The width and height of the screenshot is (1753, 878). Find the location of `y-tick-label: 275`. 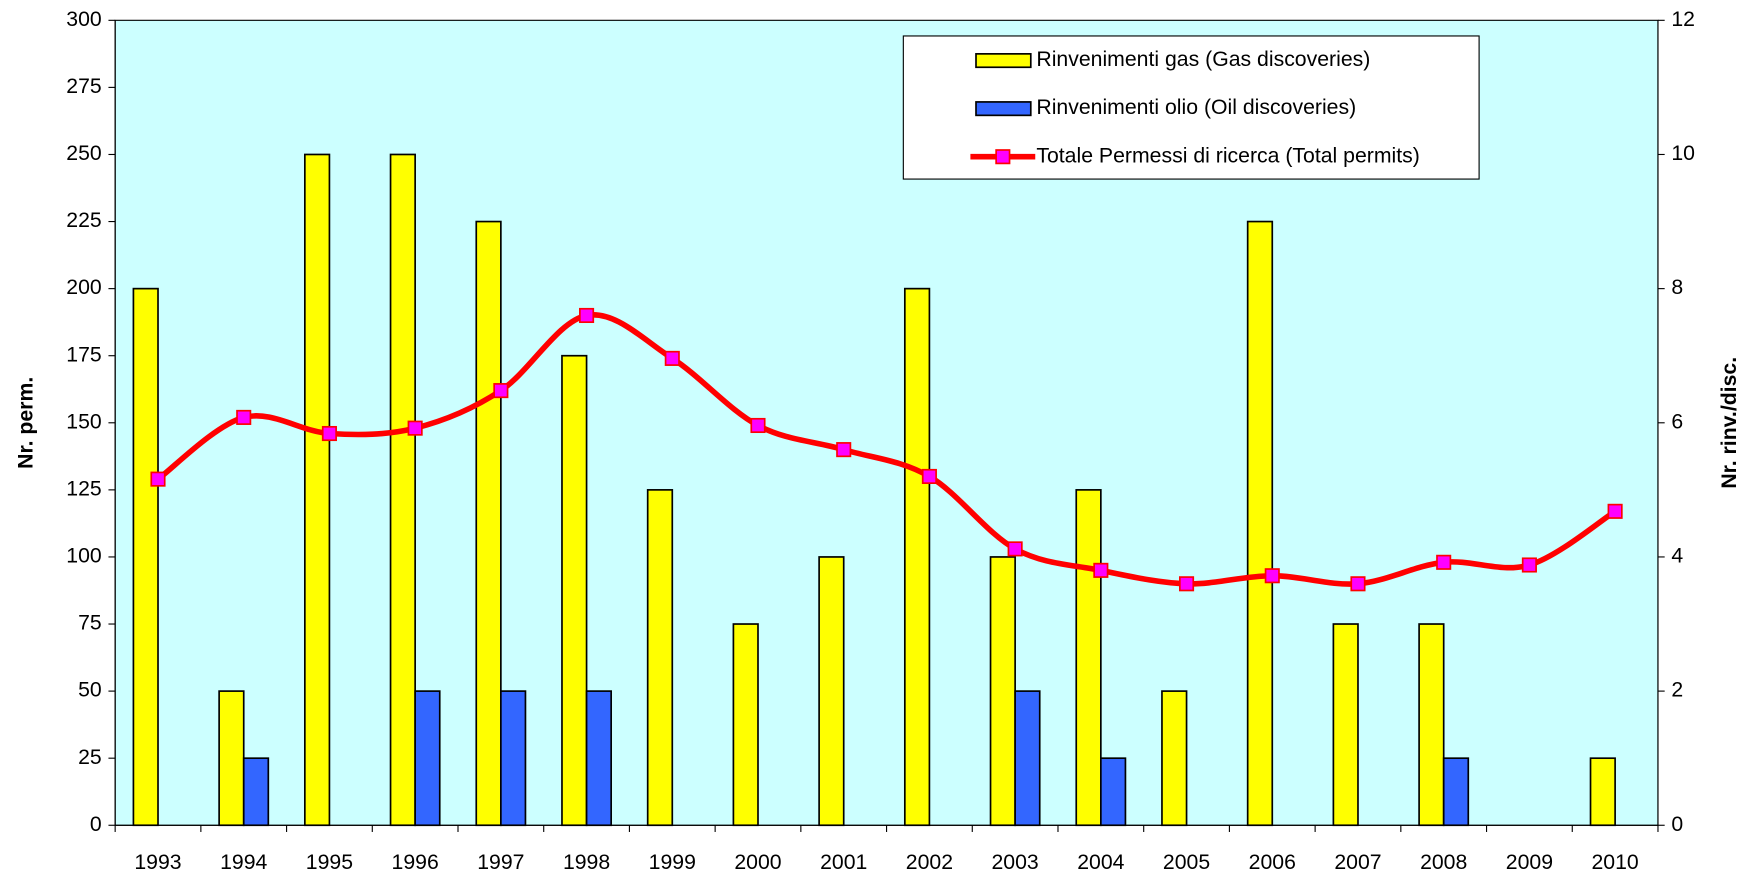

y-tick-label: 275 is located at coordinates (83, 86).